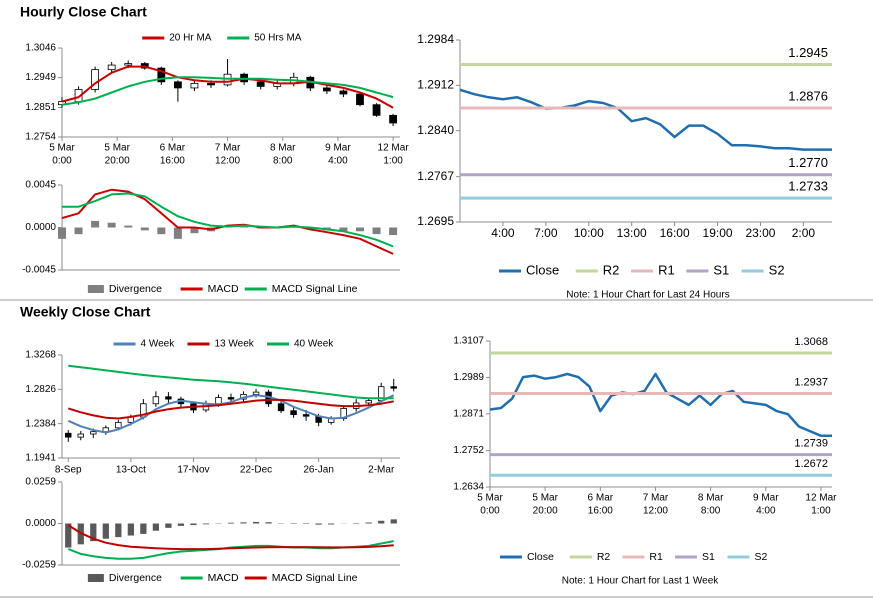 The width and height of the screenshot is (873, 601). Describe the element at coordinates (135, 578) in the screenshot. I see `legend-label: Divergence` at that location.